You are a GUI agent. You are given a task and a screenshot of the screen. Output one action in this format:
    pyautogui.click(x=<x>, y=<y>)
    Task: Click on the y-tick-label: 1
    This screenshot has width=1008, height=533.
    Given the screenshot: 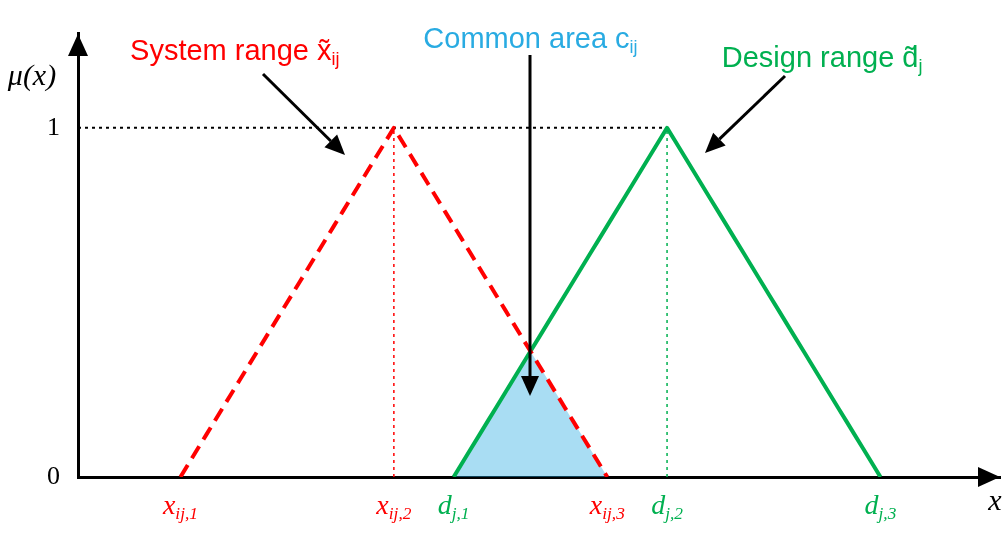 What is the action you would take?
    pyautogui.click(x=53, y=126)
    